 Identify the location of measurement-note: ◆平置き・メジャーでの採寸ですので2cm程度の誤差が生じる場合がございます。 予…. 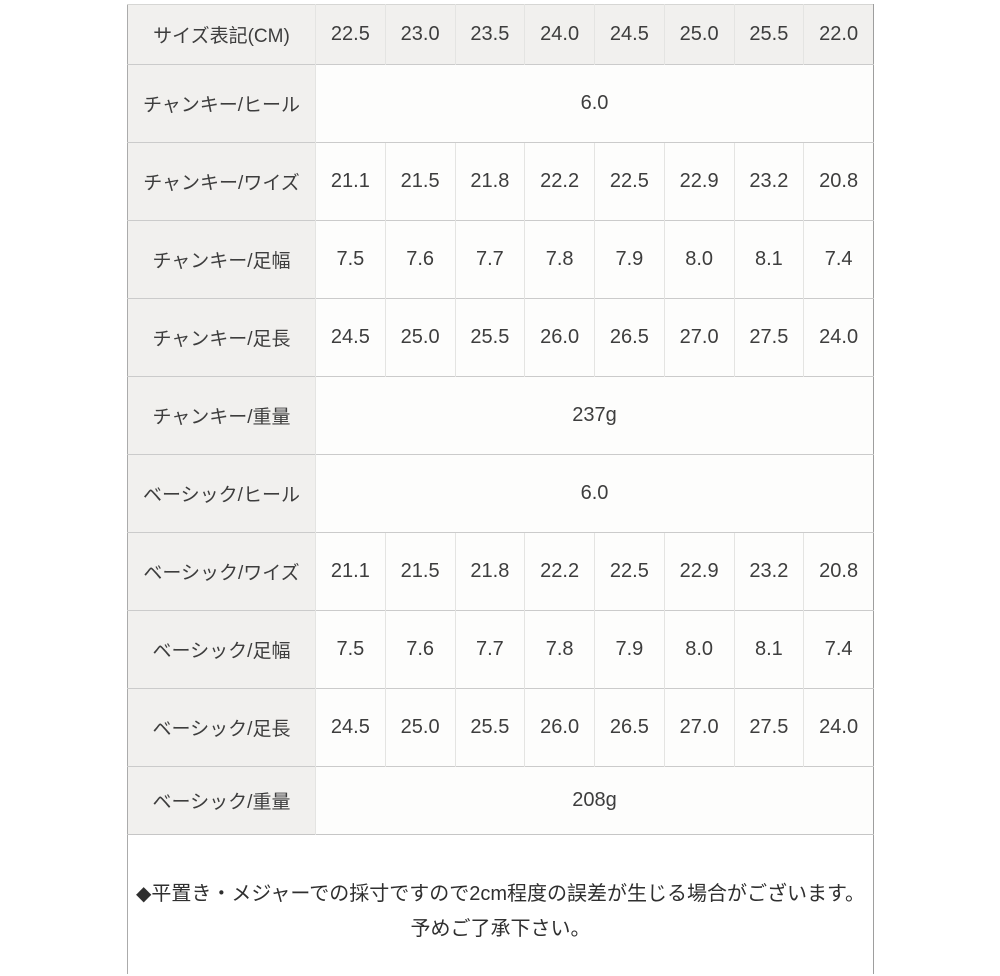
(500, 904).